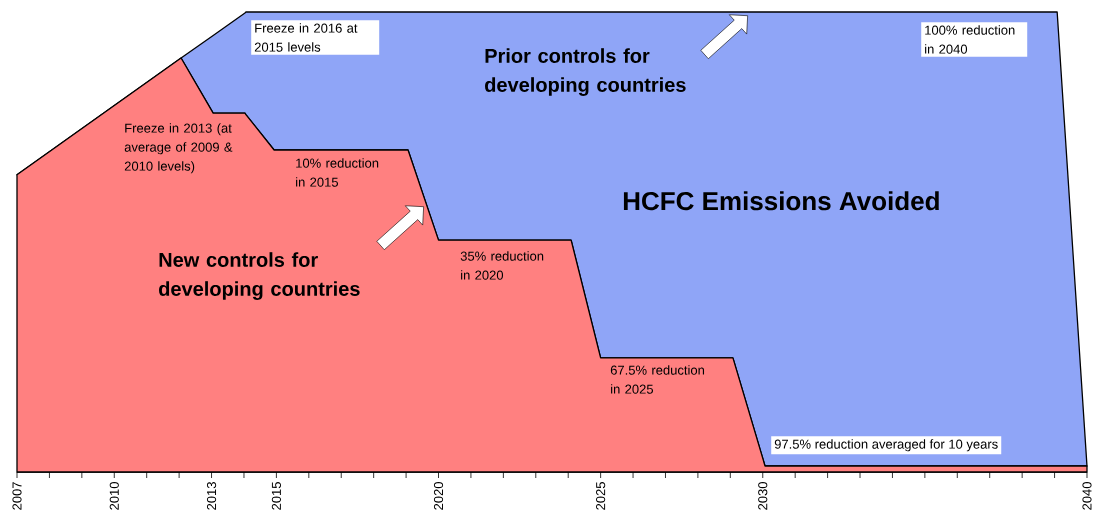  What do you see at coordinates (601, 496) in the screenshot?
I see `x-tick-label: 2025` at bounding box center [601, 496].